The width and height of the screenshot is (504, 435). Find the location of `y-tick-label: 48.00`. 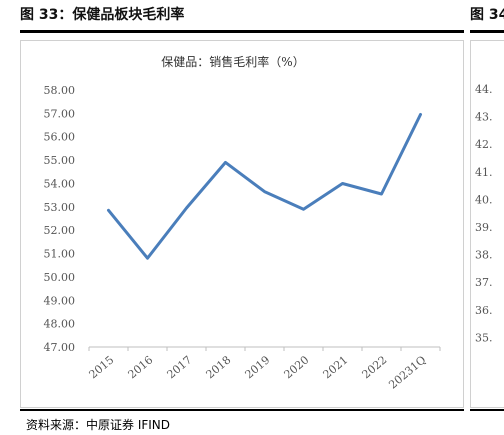

y-tick-label: 48.00 is located at coordinates (60, 324).